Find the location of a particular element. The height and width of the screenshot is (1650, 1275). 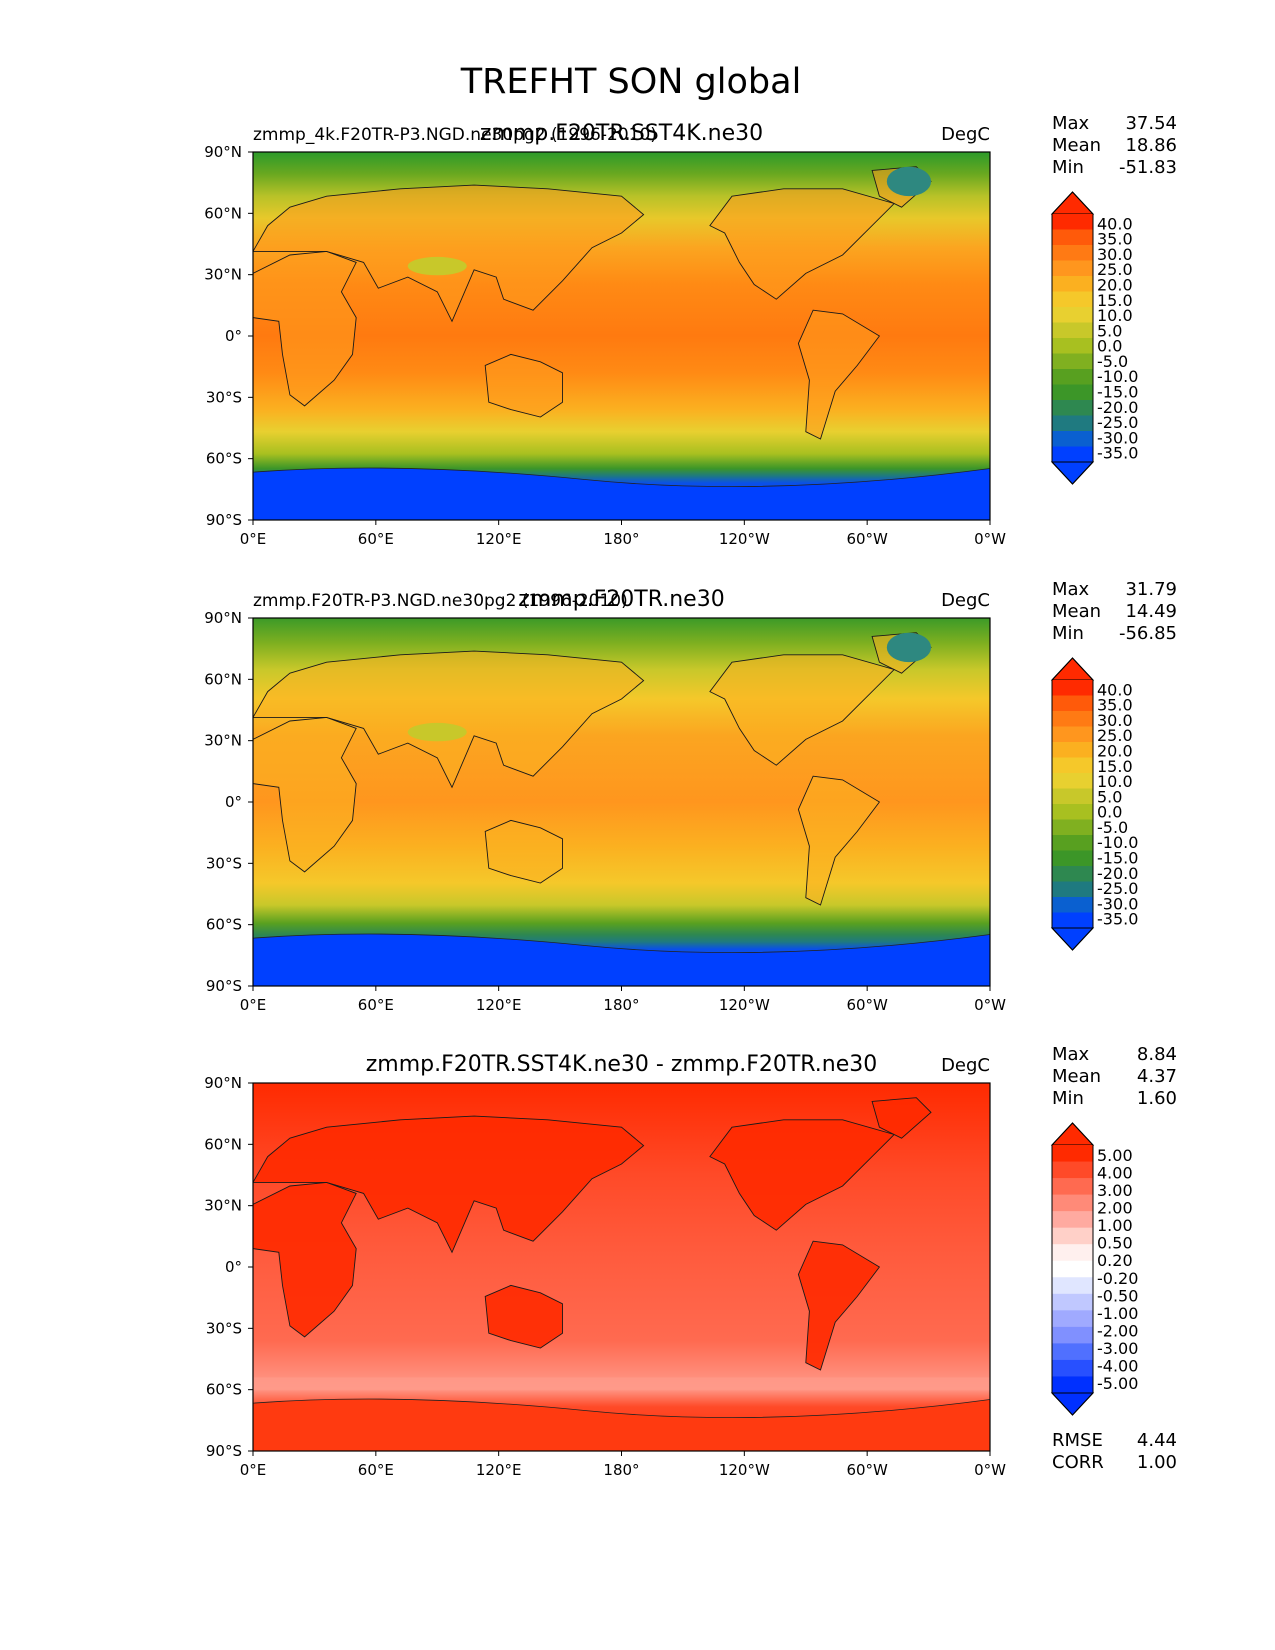

stat-label: Mean is located at coordinates (1076, 1076).